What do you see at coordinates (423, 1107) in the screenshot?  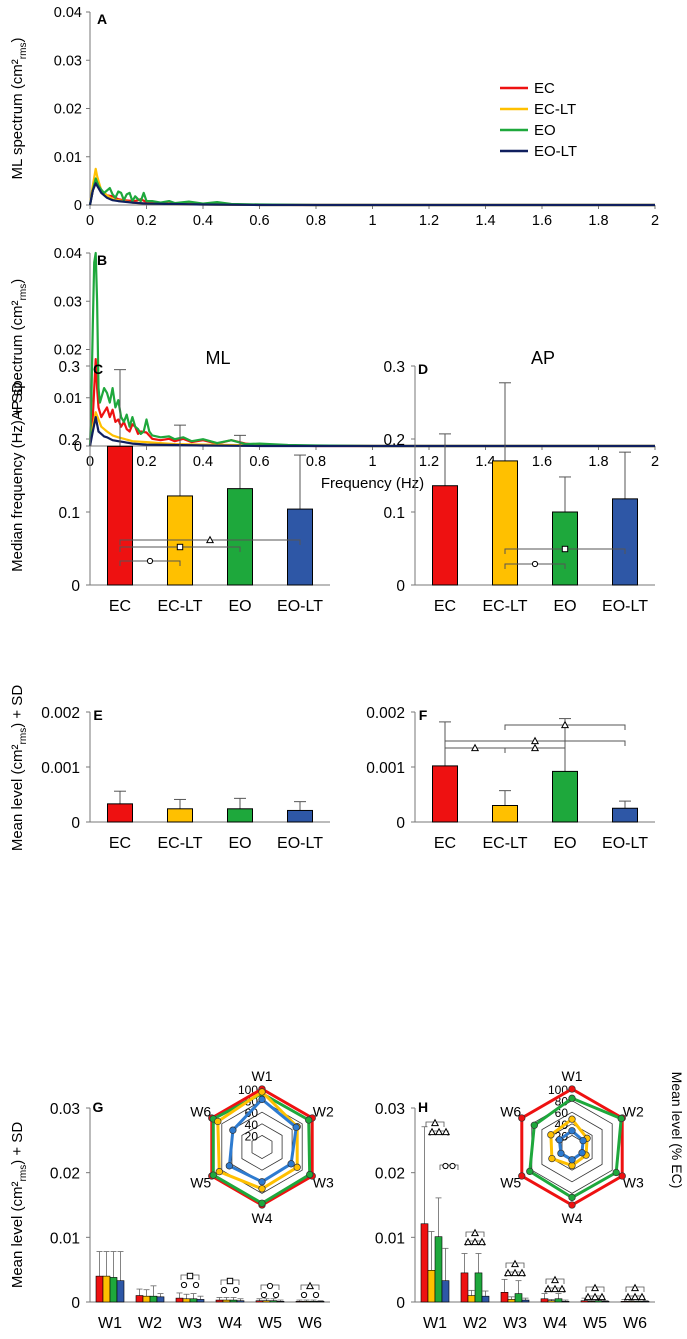 I see `panel-letter: H` at bounding box center [423, 1107].